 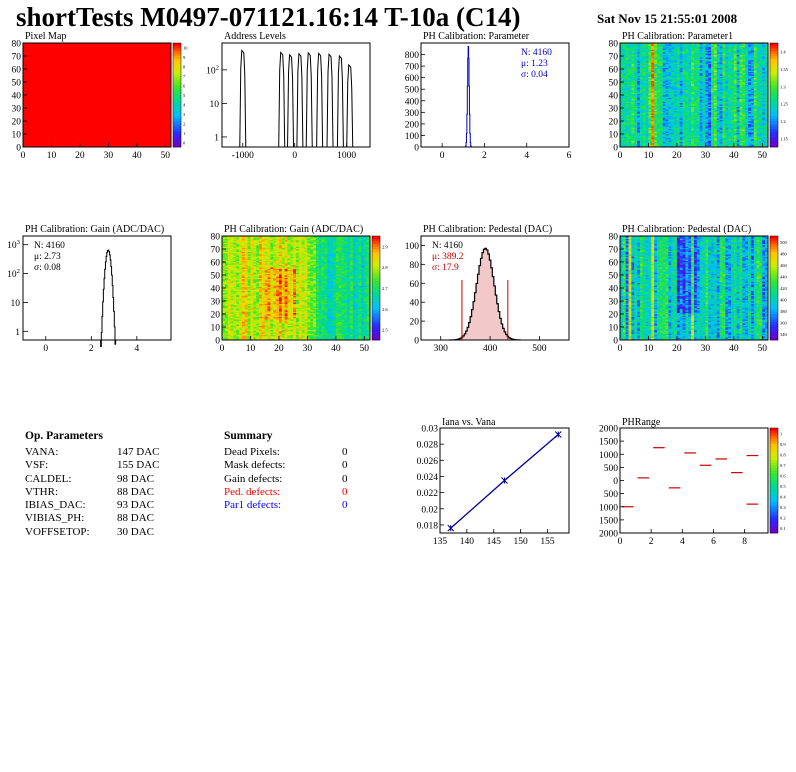 I want to click on pixel-map-fill, so click(x=97, y=95).